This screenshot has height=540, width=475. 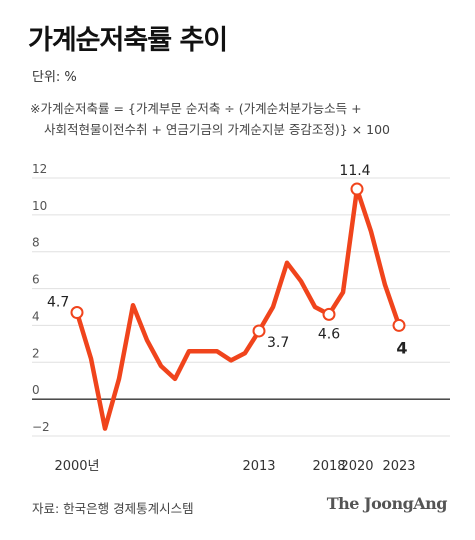 I want to click on y-tick-label: 0, so click(x=36, y=390).